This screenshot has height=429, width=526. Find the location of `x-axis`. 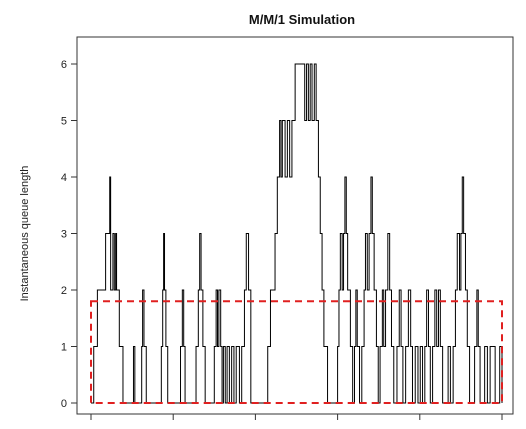

x-axis is located at coordinates (296, 417).